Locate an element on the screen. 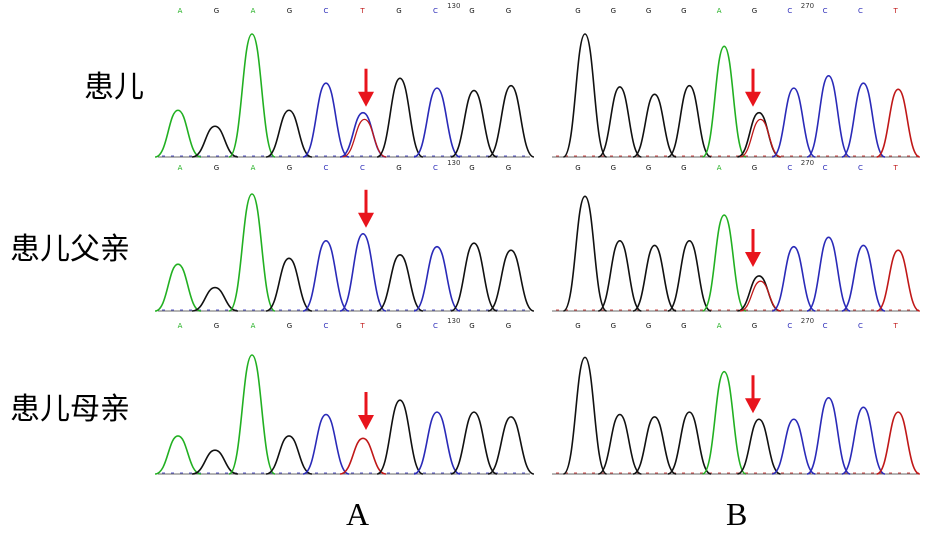 Image resolution: width=925 pixels, height=535 pixels. base-call-b-bottom-1-9: T is located at coordinates (896, 326).